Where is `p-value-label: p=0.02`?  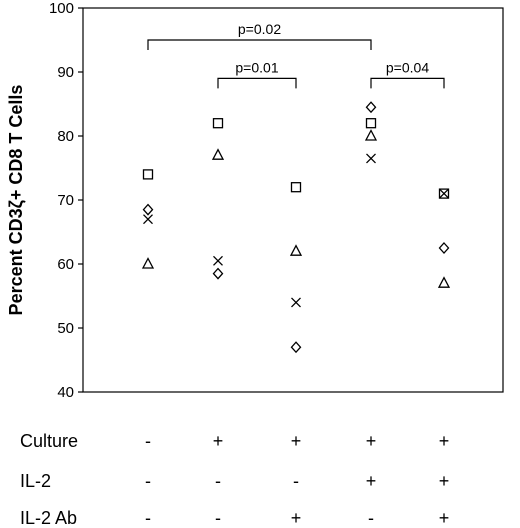
p-value-label: p=0.02 is located at coordinates (259, 29).